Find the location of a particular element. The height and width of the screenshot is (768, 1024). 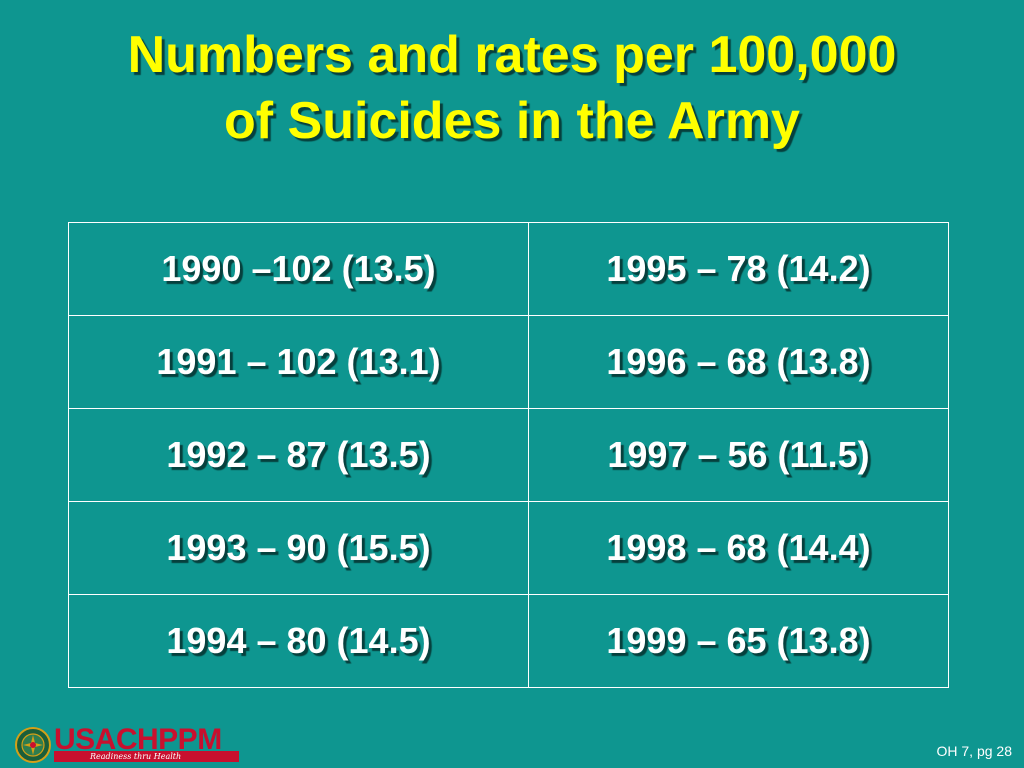

table-cell: 1990 –102 (13.5) is located at coordinates (298, 269).